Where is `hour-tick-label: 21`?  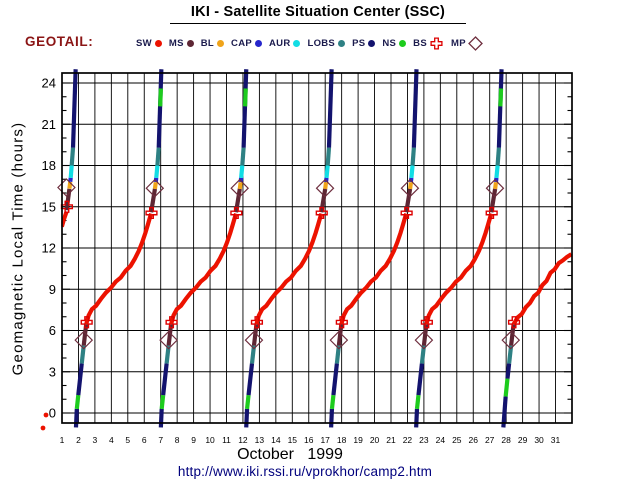
hour-tick-label: 21 is located at coordinates (49, 124).